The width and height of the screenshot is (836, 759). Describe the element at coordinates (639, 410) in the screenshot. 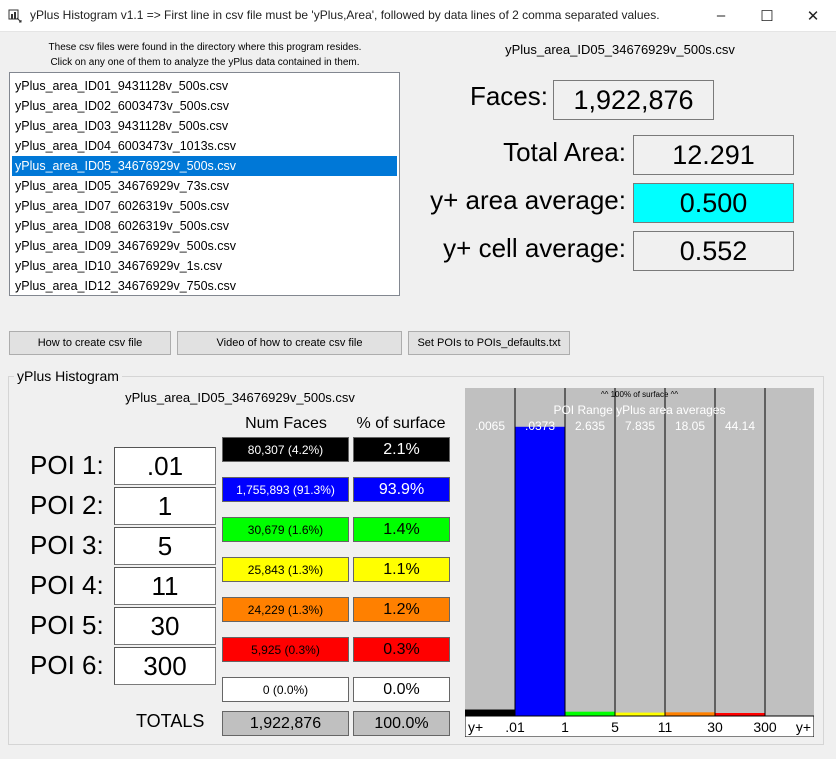

I see `chart-title: POI Range yPlus area averages` at that location.